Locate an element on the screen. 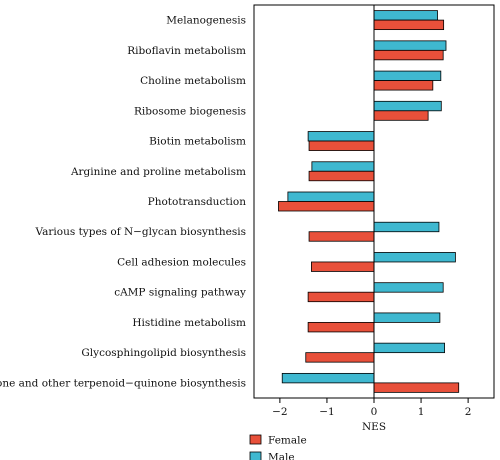  x-axis-ticks: −2 −1 0 1 2 is located at coordinates (371, 408).